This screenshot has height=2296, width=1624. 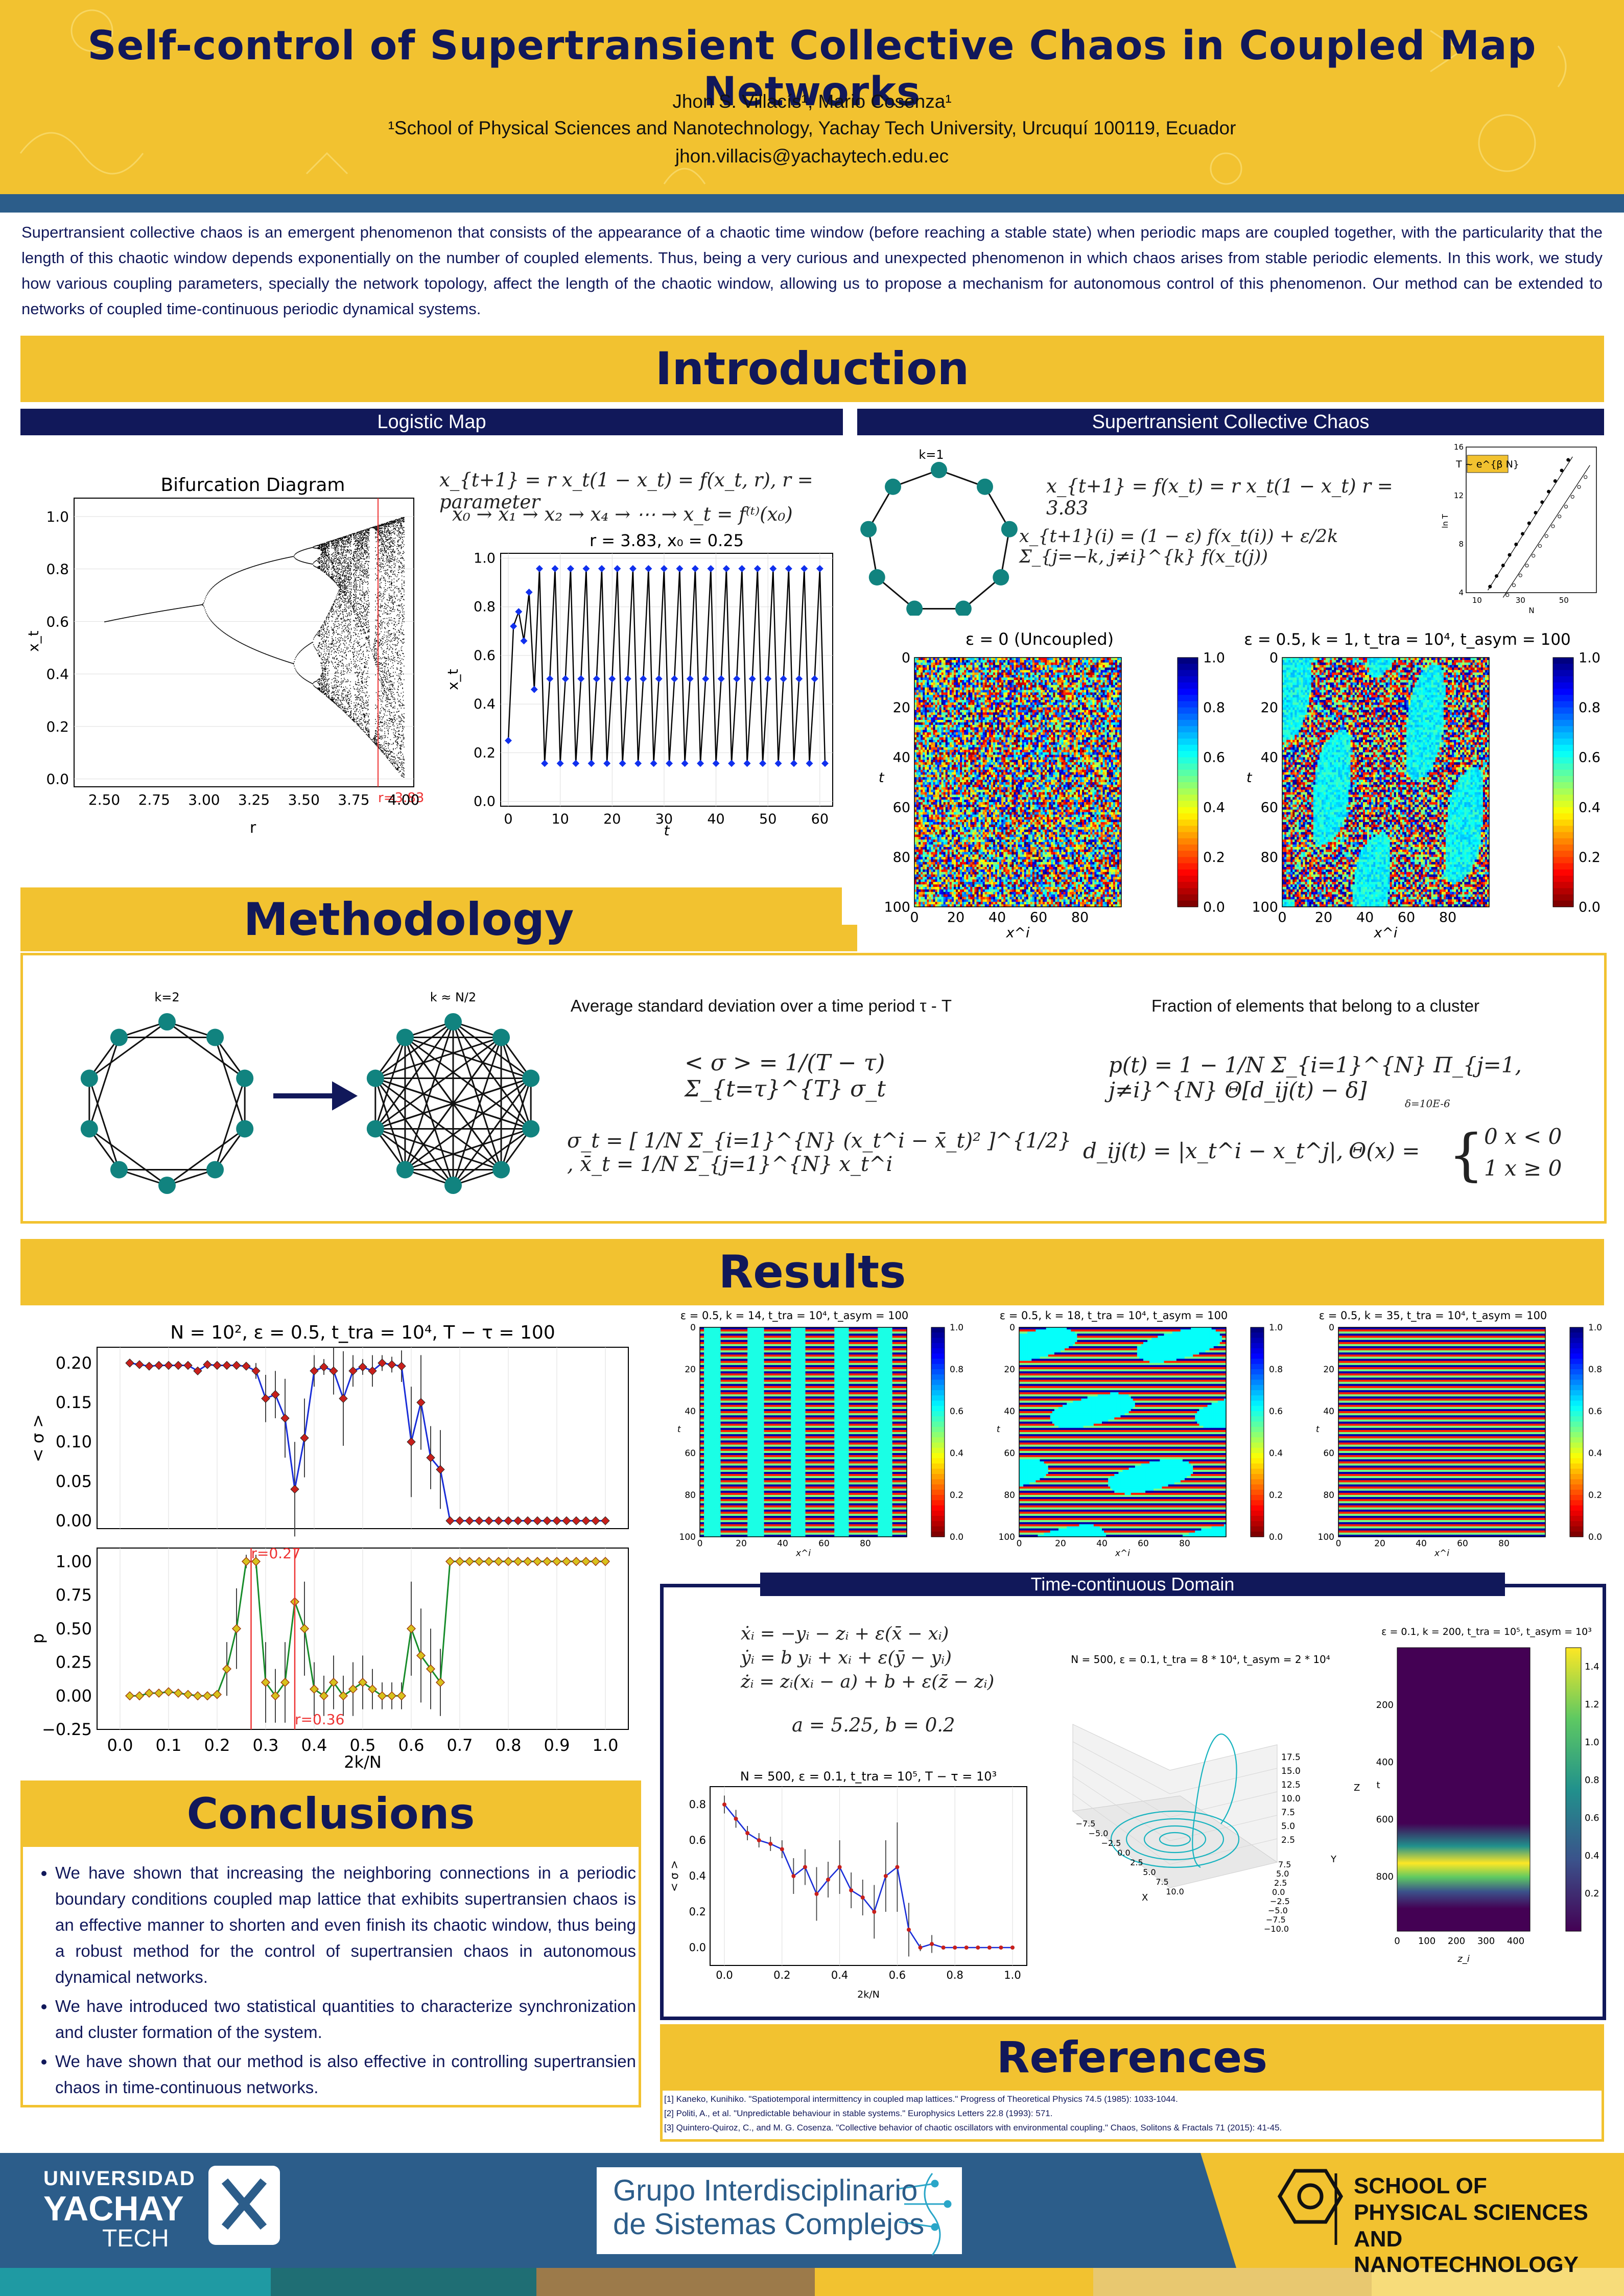 I want to click on email: jhon.villacis@yachaytech.edu.ec, so click(x=812, y=156).